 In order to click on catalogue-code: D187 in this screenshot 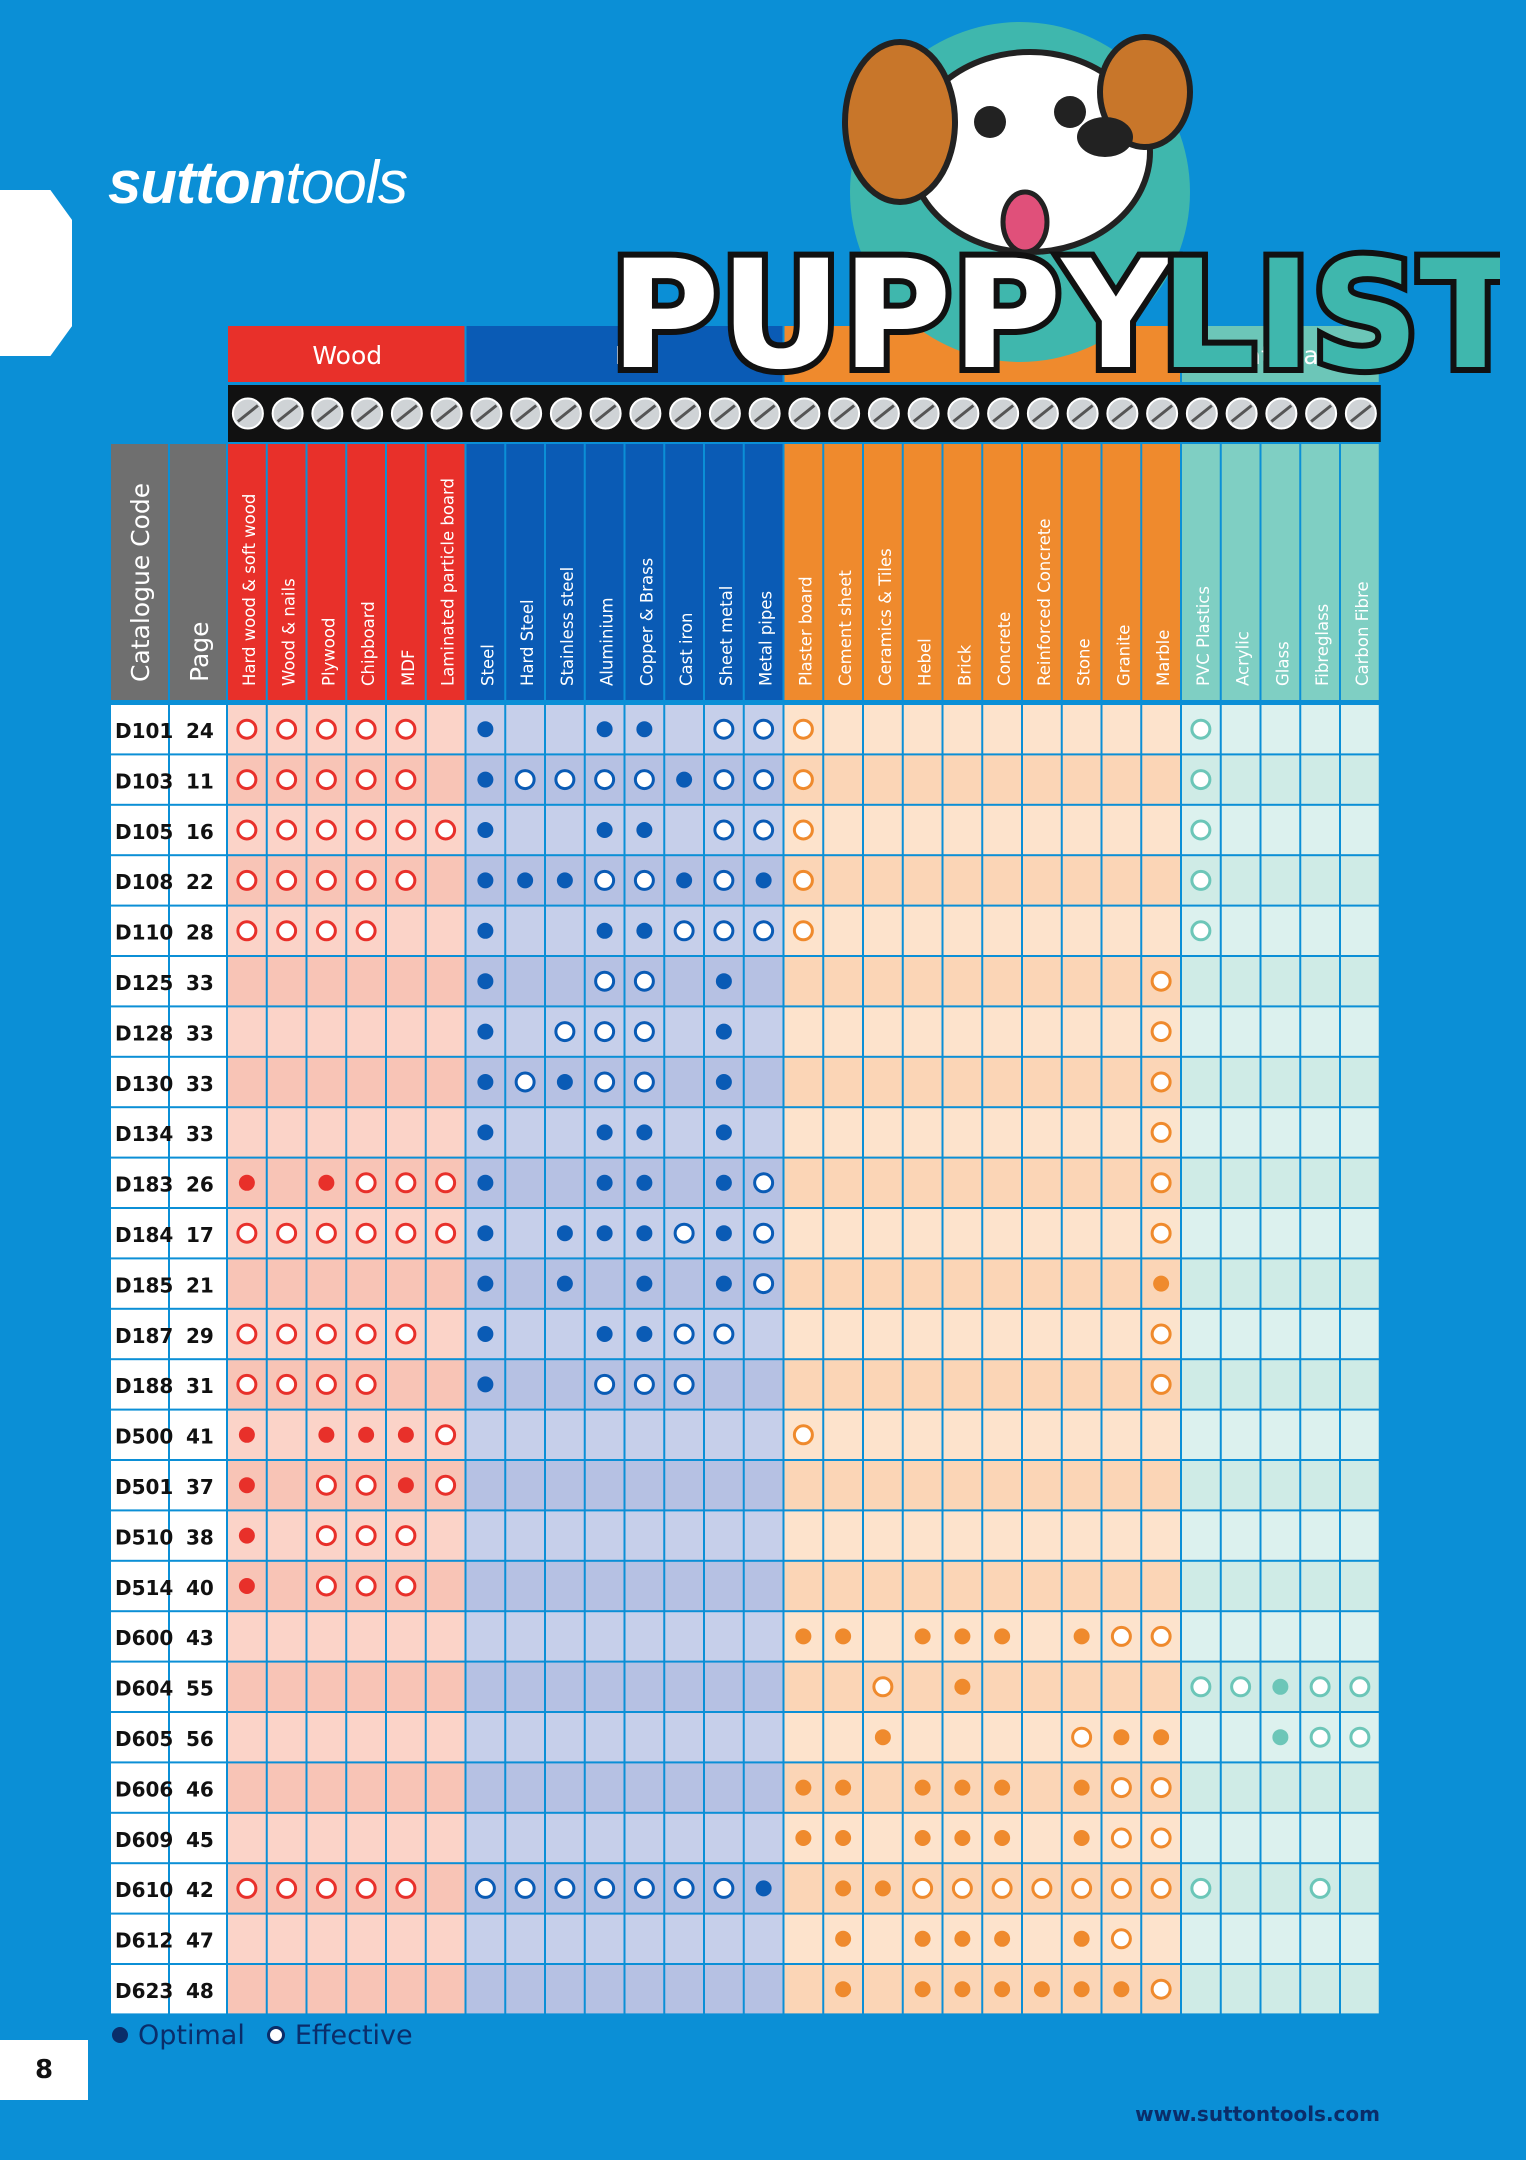, I will do `click(144, 1336)`.